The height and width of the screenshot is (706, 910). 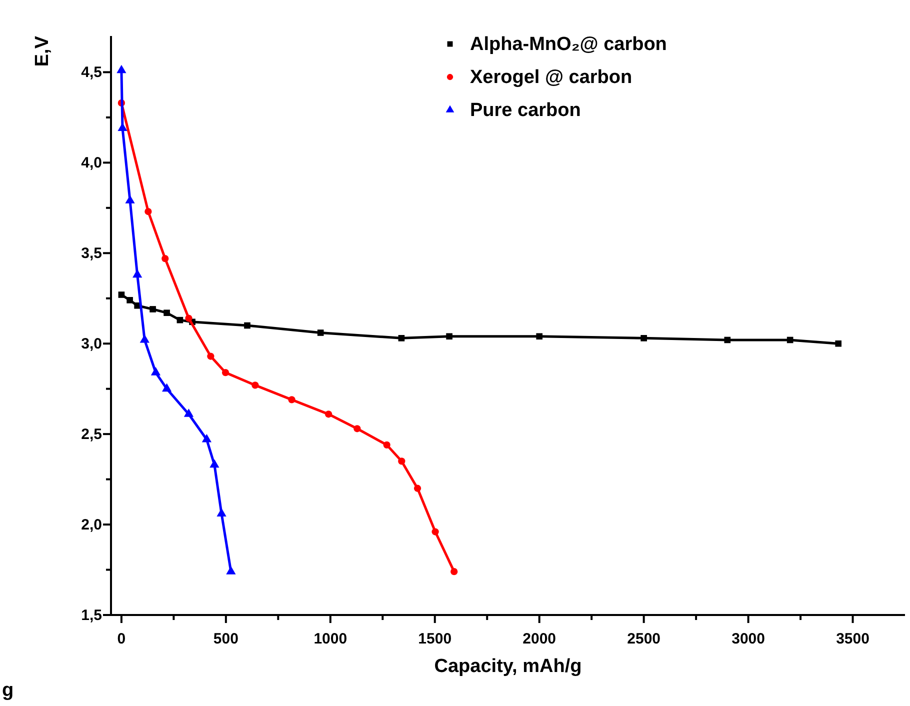 What do you see at coordinates (91, 343) in the screenshot?
I see `y-tick-label: 3,0` at bounding box center [91, 343].